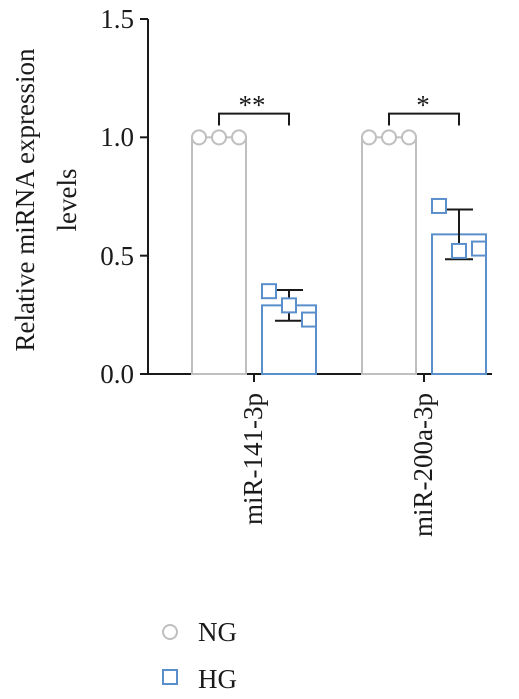  Describe the element at coordinates (252, 105) in the screenshot. I see `significance-label: **` at that location.